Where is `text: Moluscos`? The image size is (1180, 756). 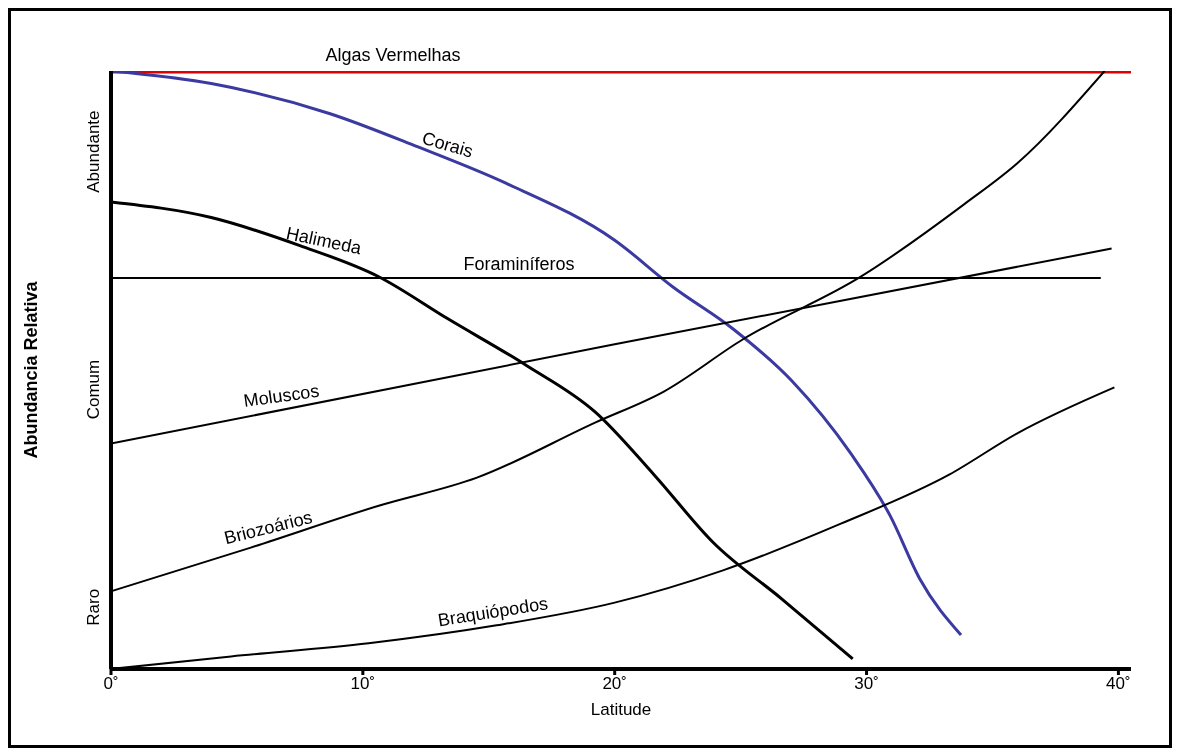
text: Moluscos is located at coordinates (281, 396).